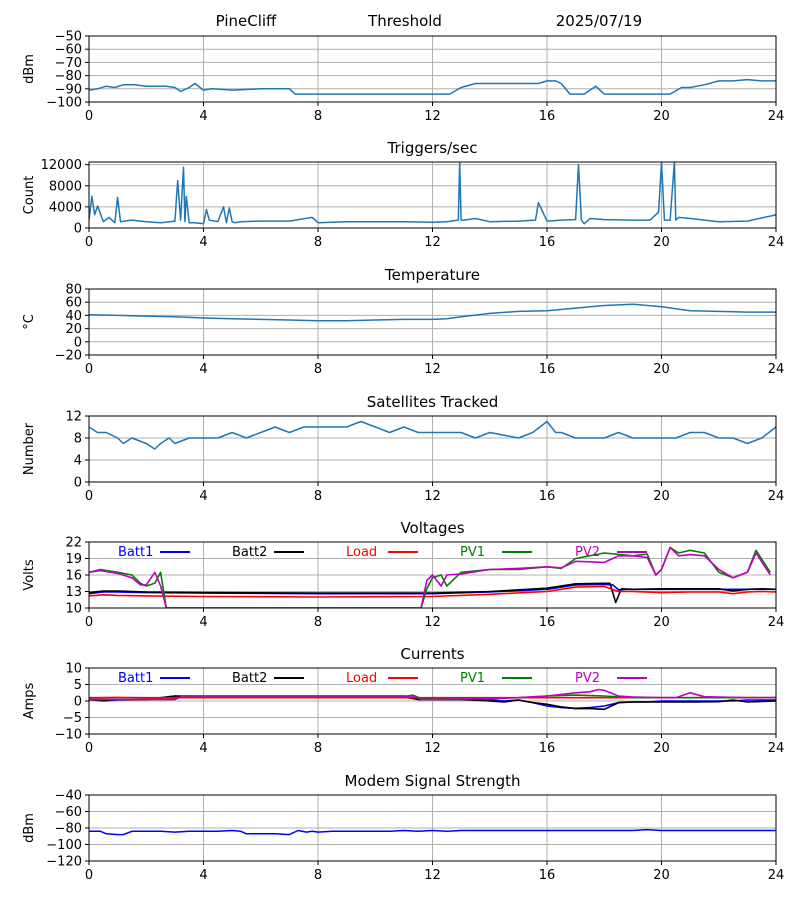  What do you see at coordinates (29, 575) in the screenshot?
I see `y-axis-label: Volts` at bounding box center [29, 575].